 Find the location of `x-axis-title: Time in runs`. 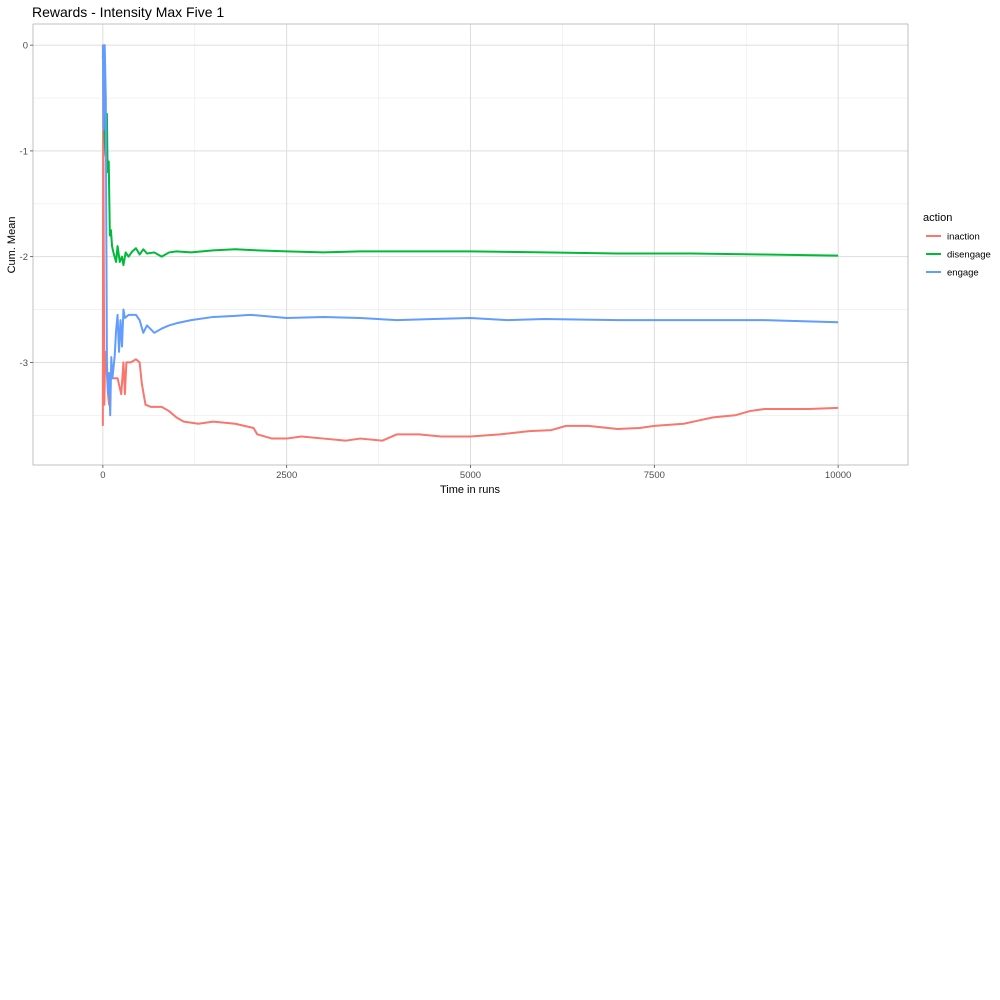

x-axis-title: Time in runs is located at coordinates (470, 490).